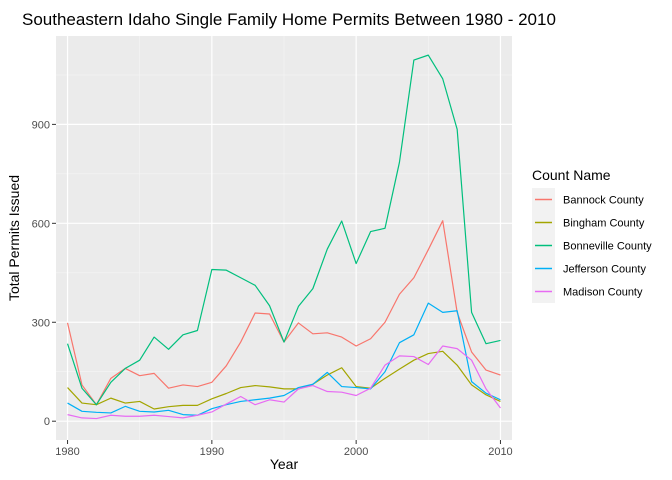 The width and height of the screenshot is (672, 480). I want to click on series-line-madison-county, so click(284, 382).